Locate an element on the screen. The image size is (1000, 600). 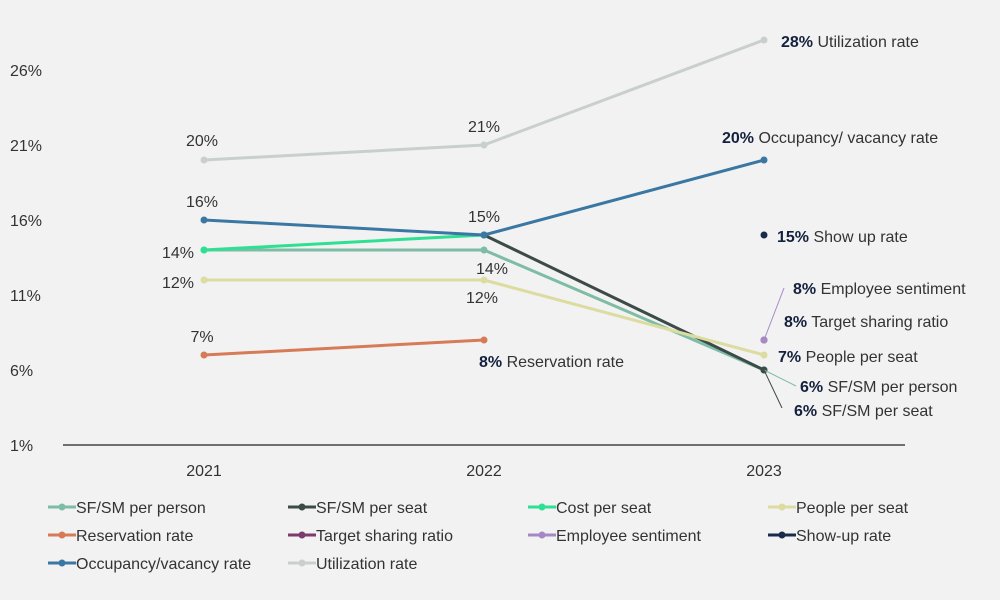
data-label-employee-sentiment: 8% Employee sentiment is located at coordinates (879, 289).